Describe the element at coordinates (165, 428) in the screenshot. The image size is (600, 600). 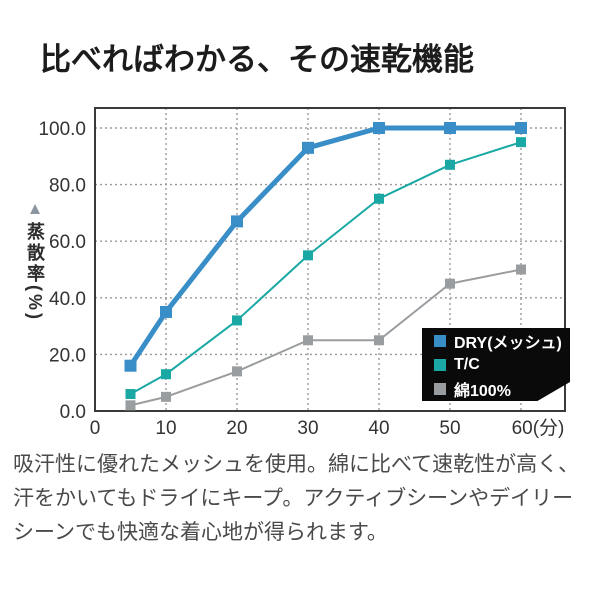
I see `x-tick-label: 10` at that location.